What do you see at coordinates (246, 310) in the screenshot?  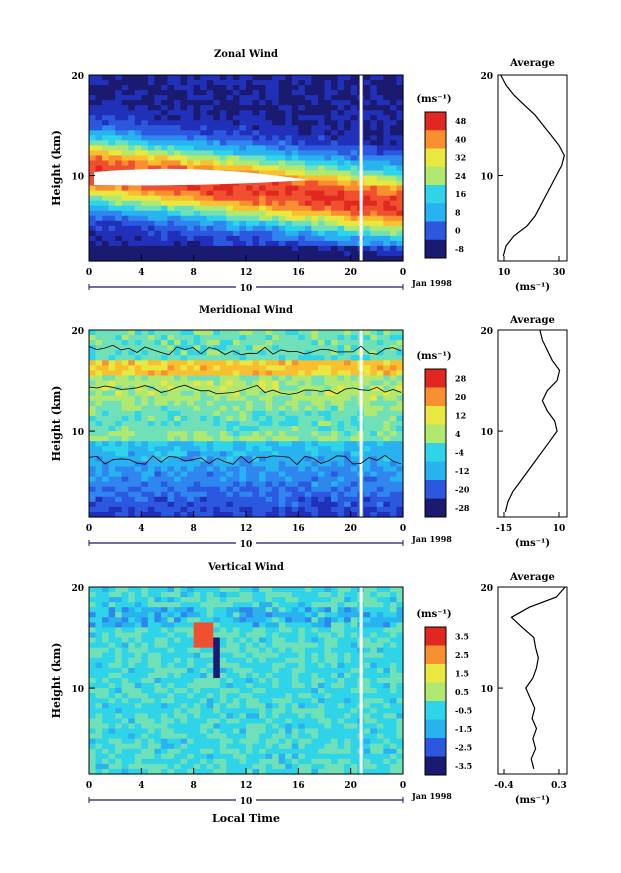 I see `chart-title: Meridional Wind` at bounding box center [246, 310].